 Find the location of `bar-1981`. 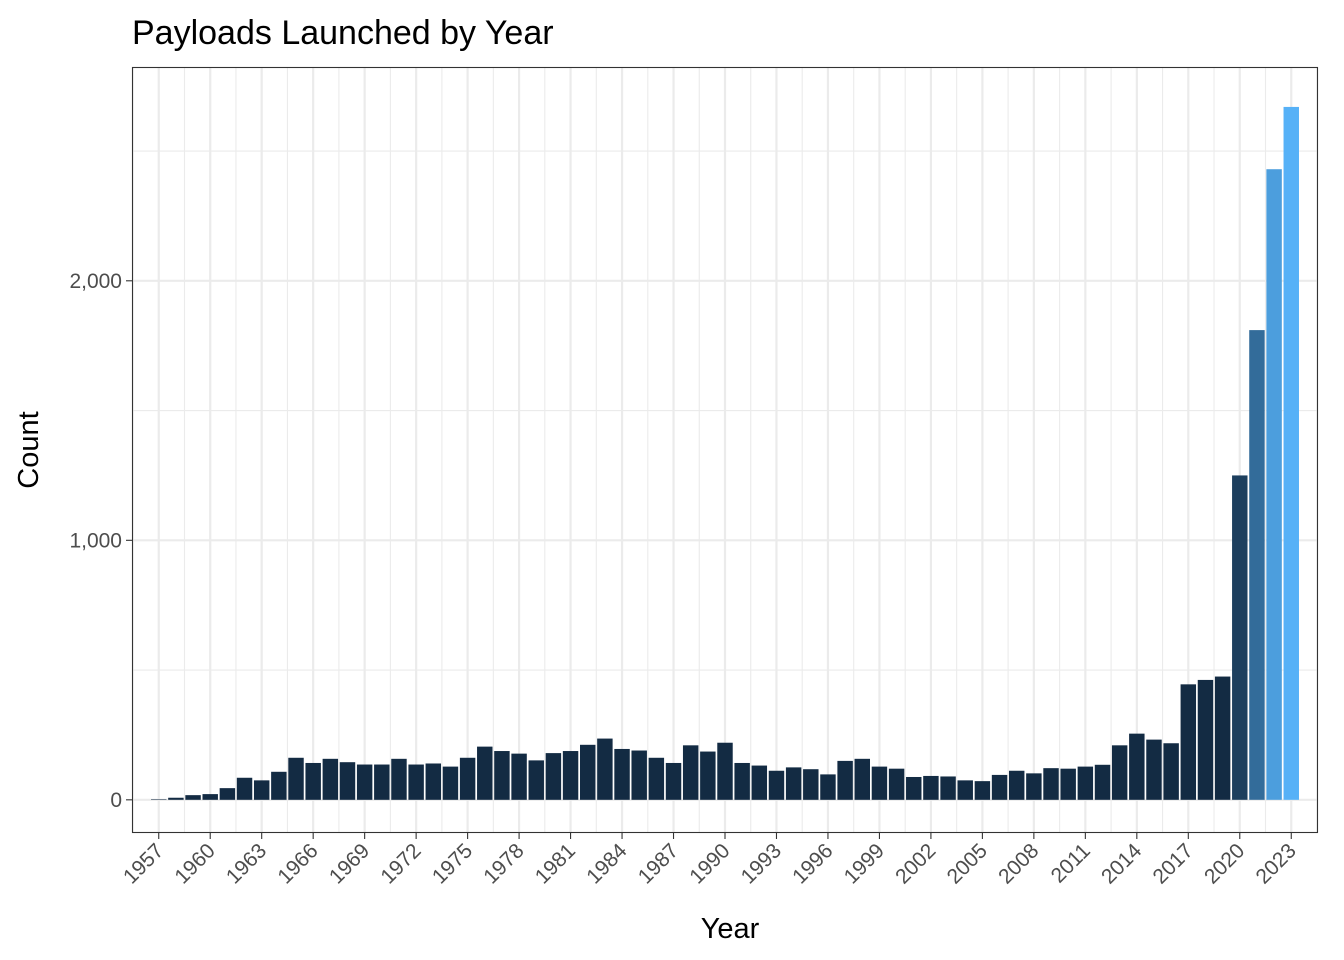

bar-1981 is located at coordinates (570, 775).